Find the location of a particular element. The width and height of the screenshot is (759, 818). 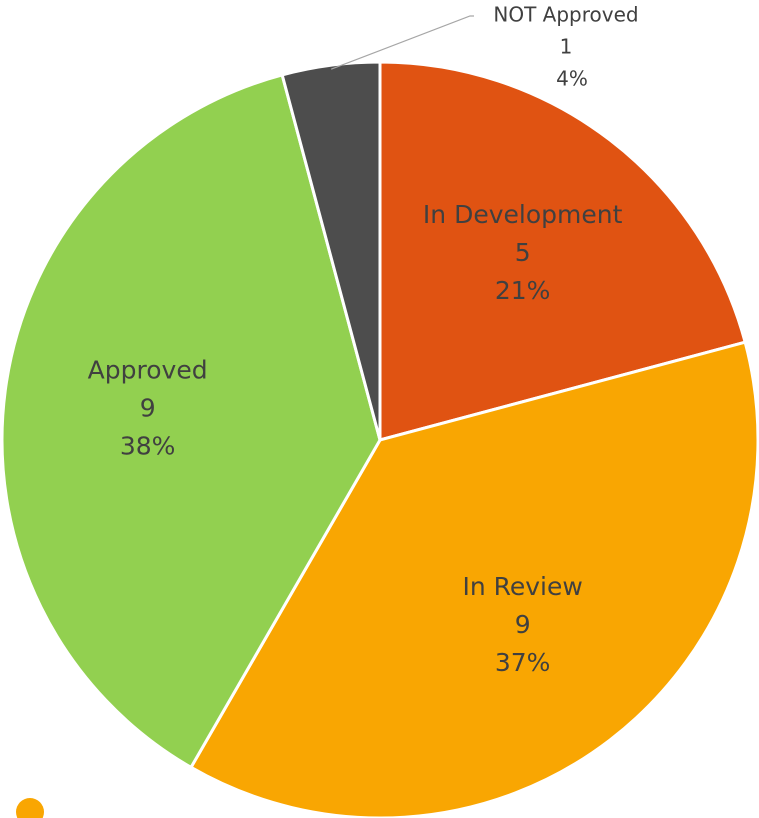

data-label: Approved is located at coordinates (148, 369).